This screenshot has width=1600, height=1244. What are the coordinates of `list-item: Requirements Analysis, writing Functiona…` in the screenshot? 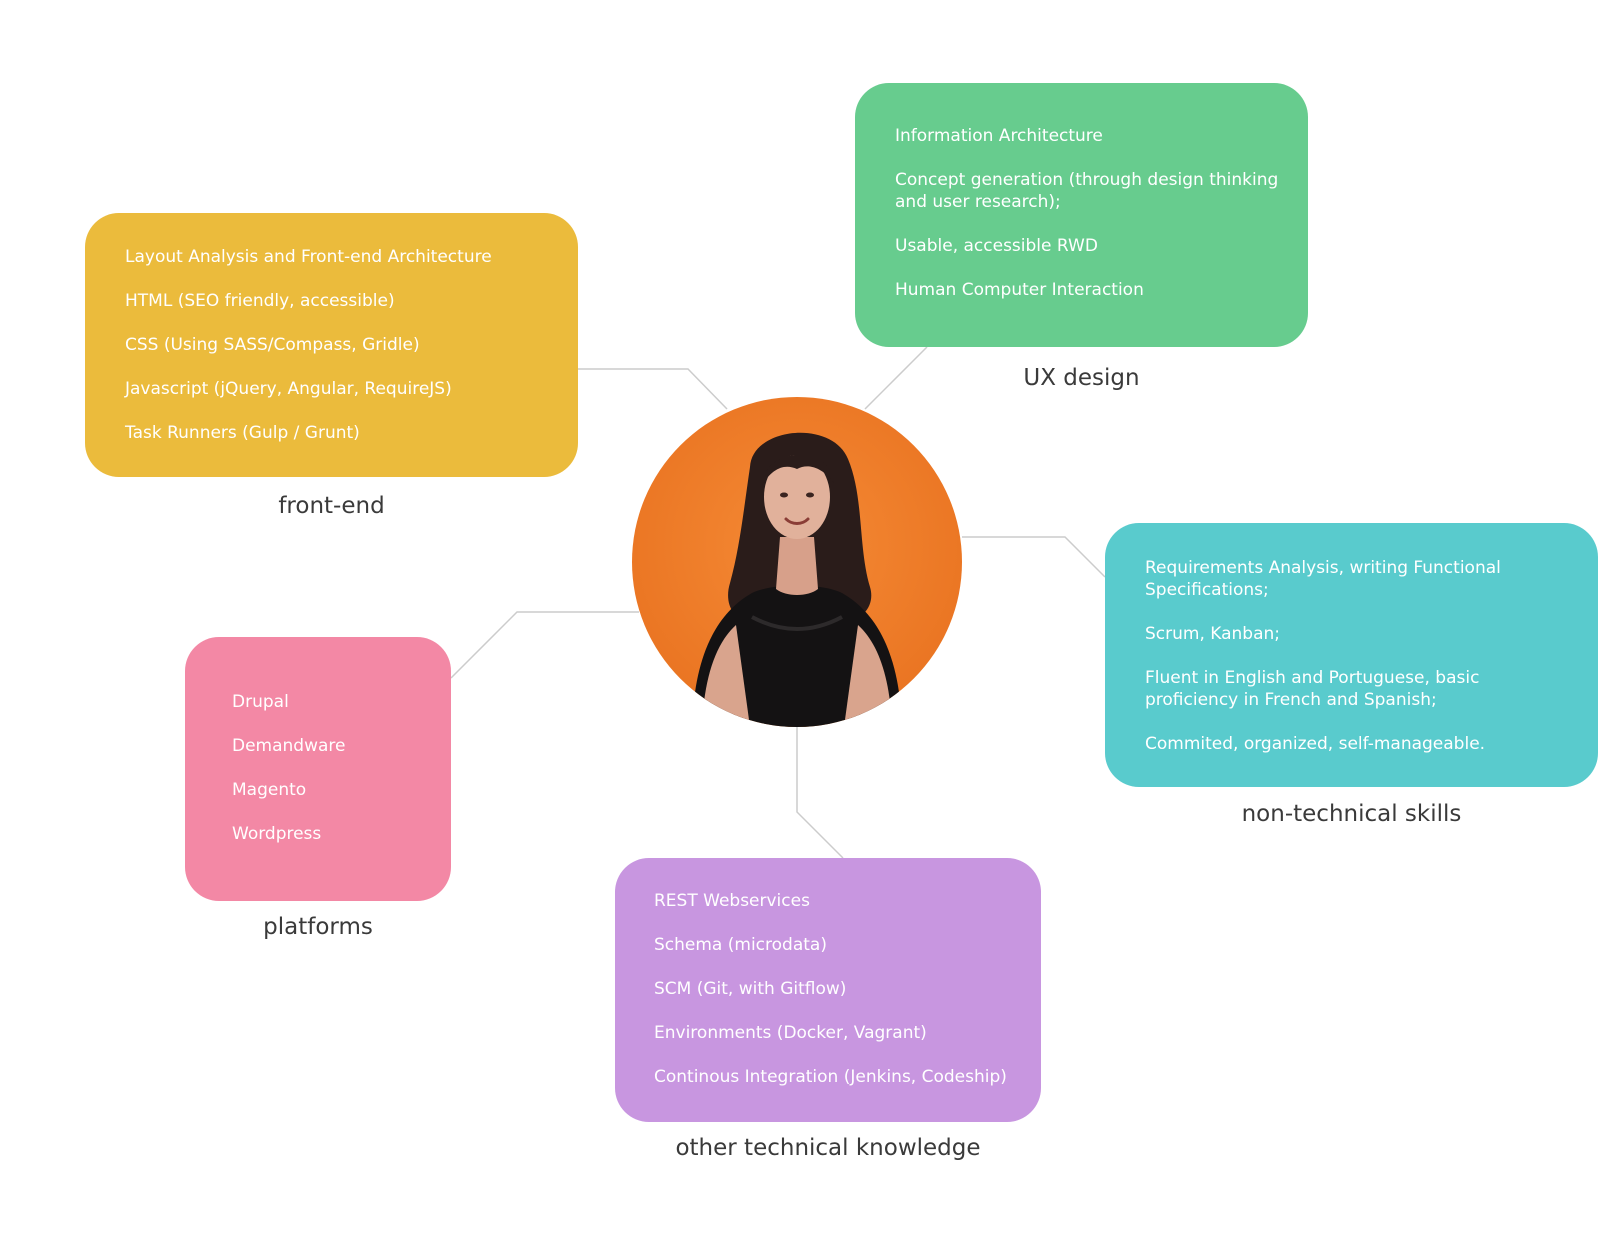 It's located at (1323, 579).